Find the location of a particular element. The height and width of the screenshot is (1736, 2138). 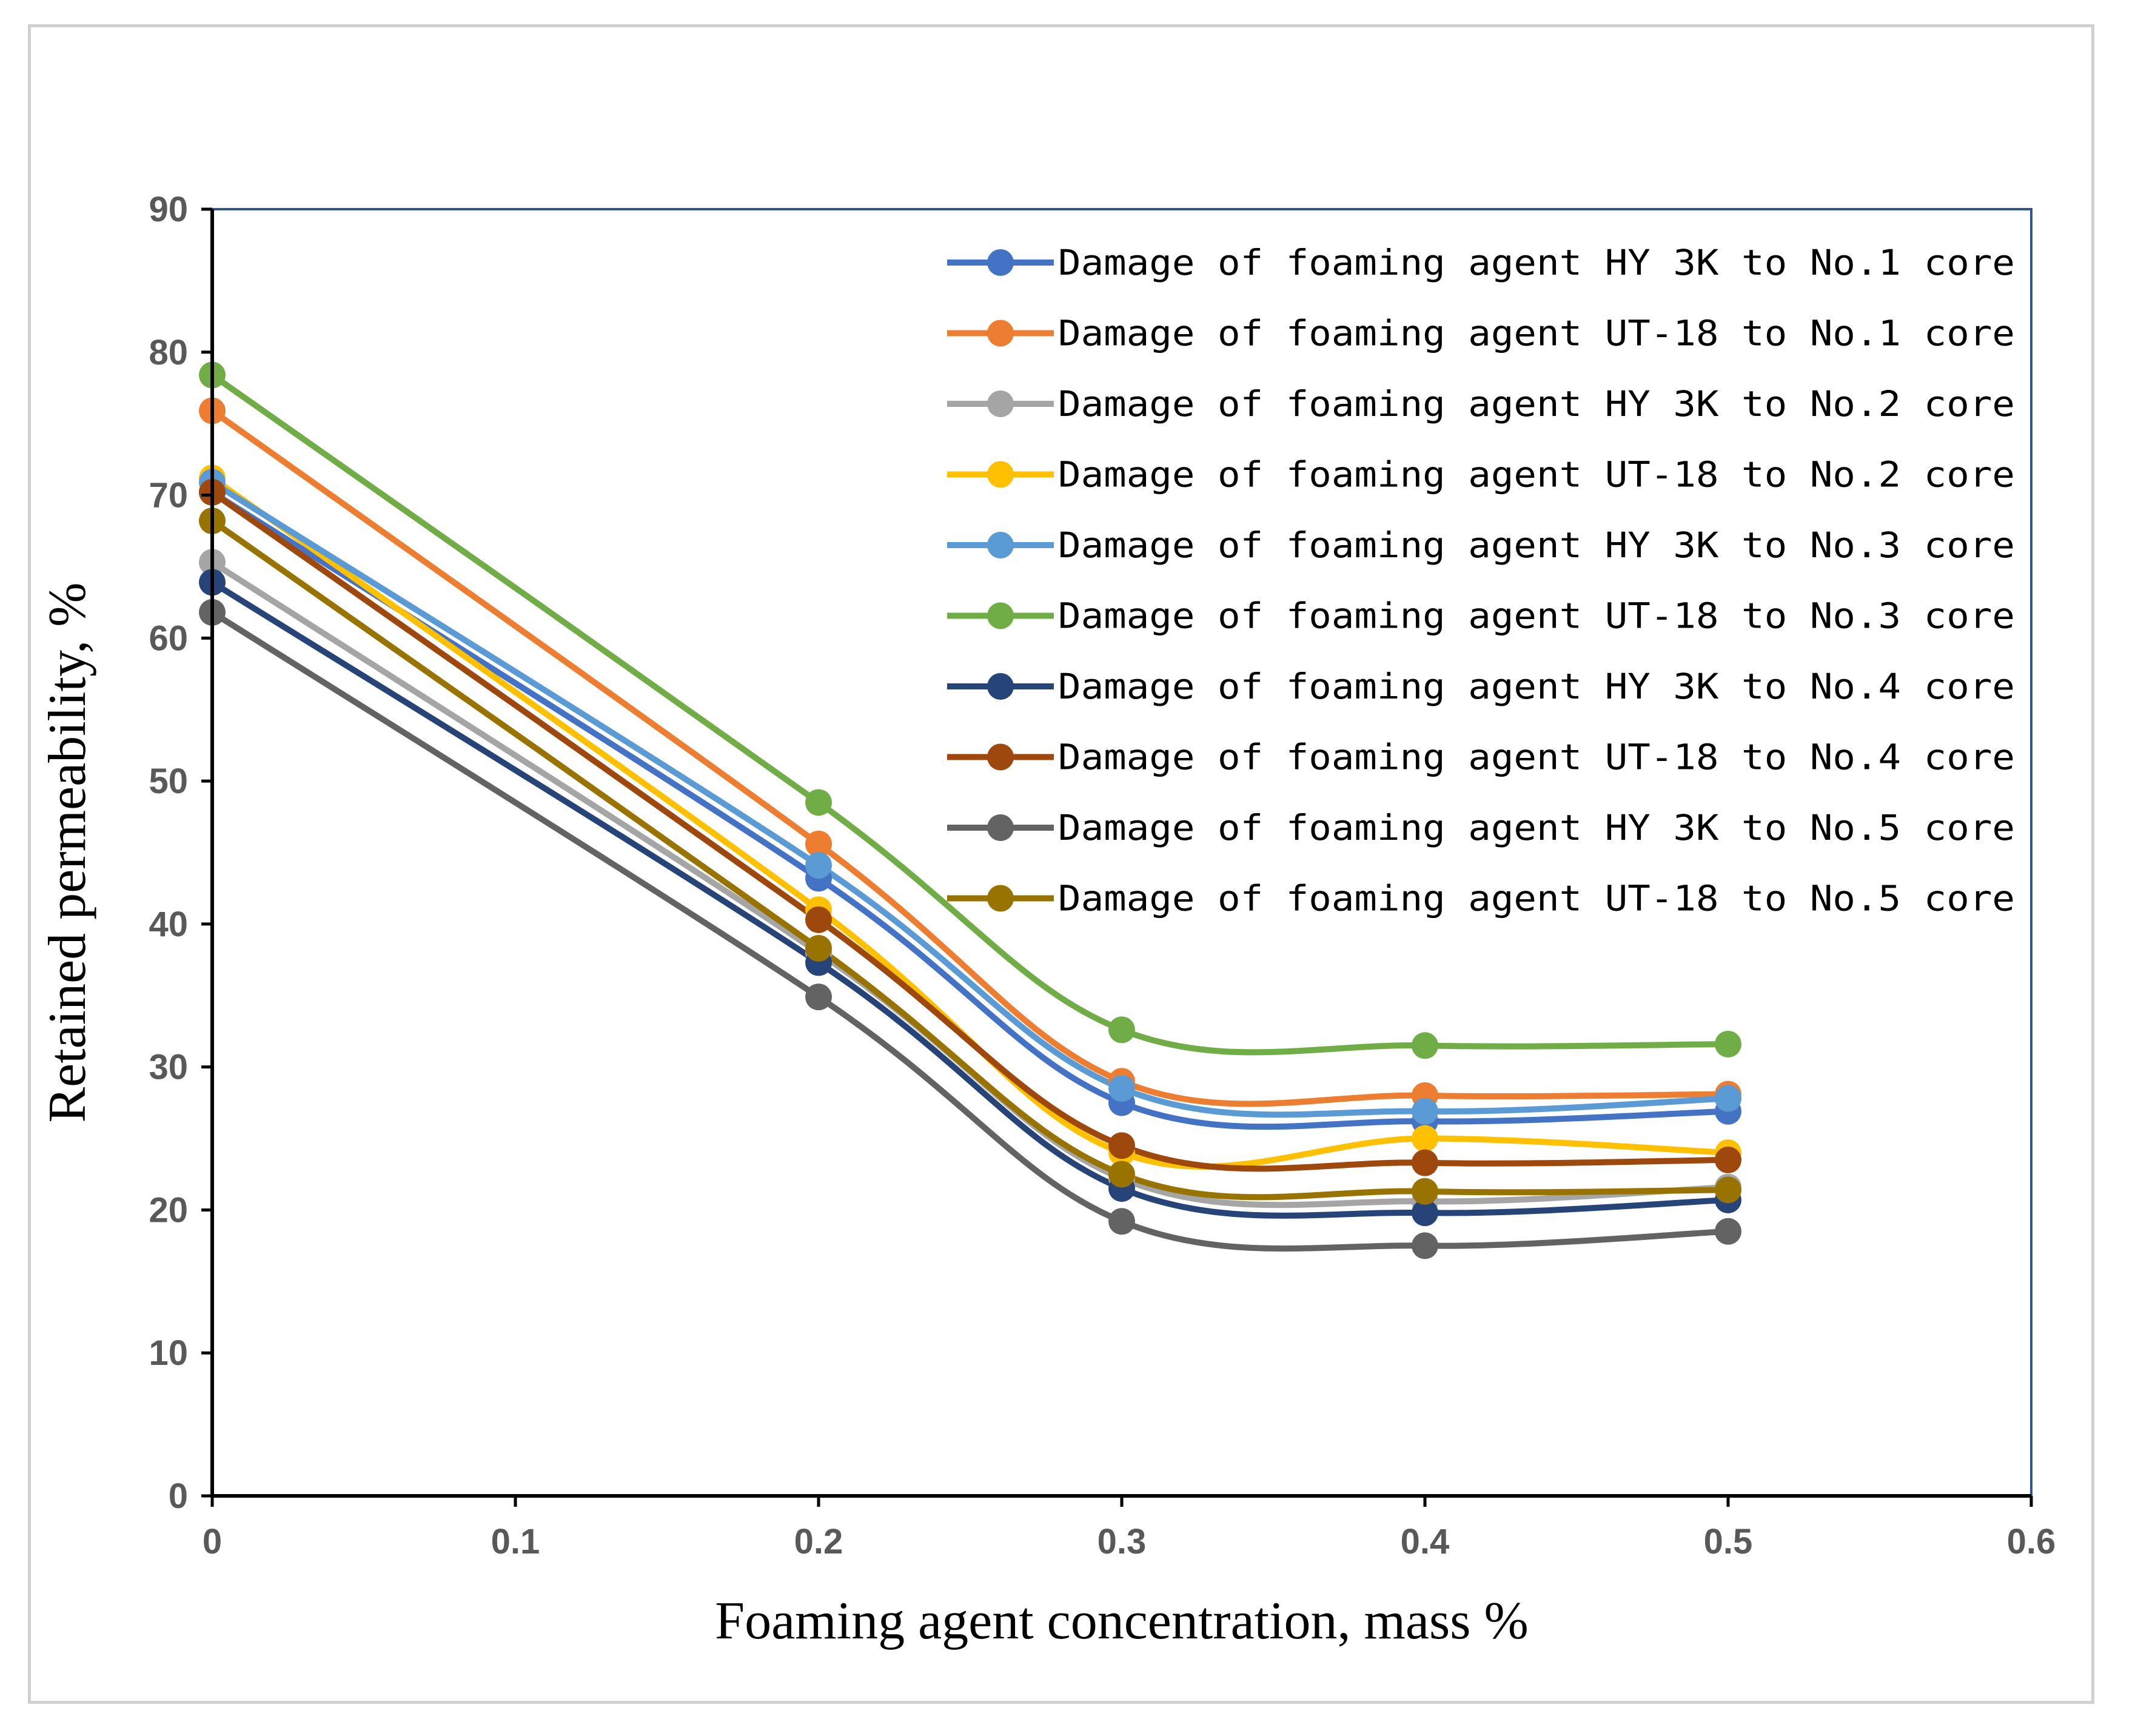

x-tick-label: 0.4 is located at coordinates (1426, 1541).